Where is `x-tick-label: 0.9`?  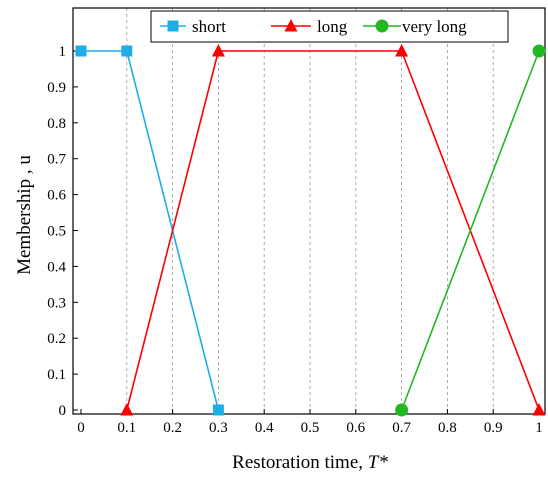
x-tick-label: 0.9 is located at coordinates (493, 428).